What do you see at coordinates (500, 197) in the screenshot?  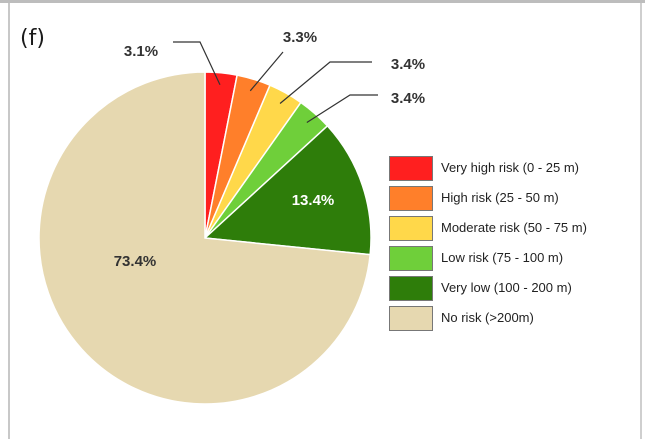 I see `legend-label: High risk (25 - 50 m)` at bounding box center [500, 197].